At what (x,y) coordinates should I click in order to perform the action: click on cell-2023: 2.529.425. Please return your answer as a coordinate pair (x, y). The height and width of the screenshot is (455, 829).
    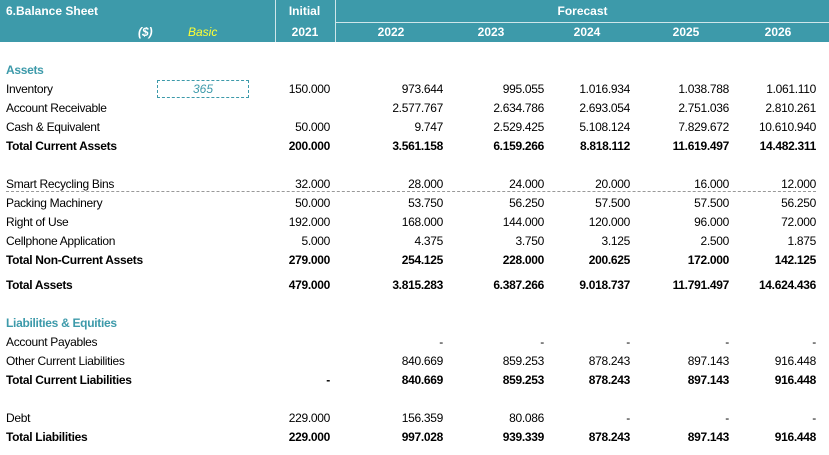
    Looking at the image, I should click on (518, 127).